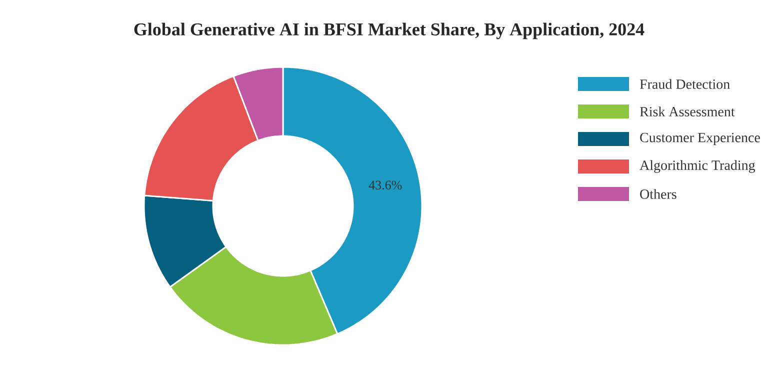 The image size is (778, 387). I want to click on legend-label: Risk Assessment, so click(687, 111).